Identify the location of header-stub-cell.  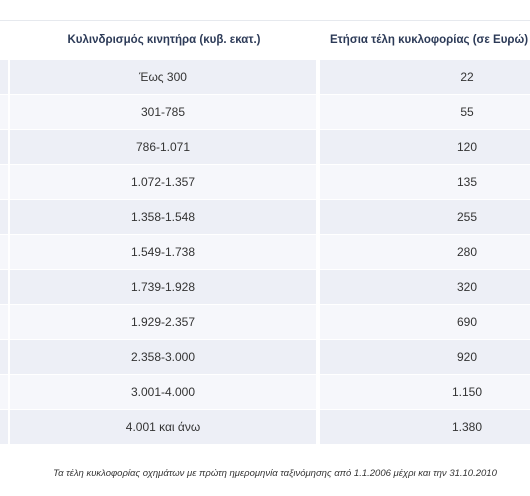
(5, 40).